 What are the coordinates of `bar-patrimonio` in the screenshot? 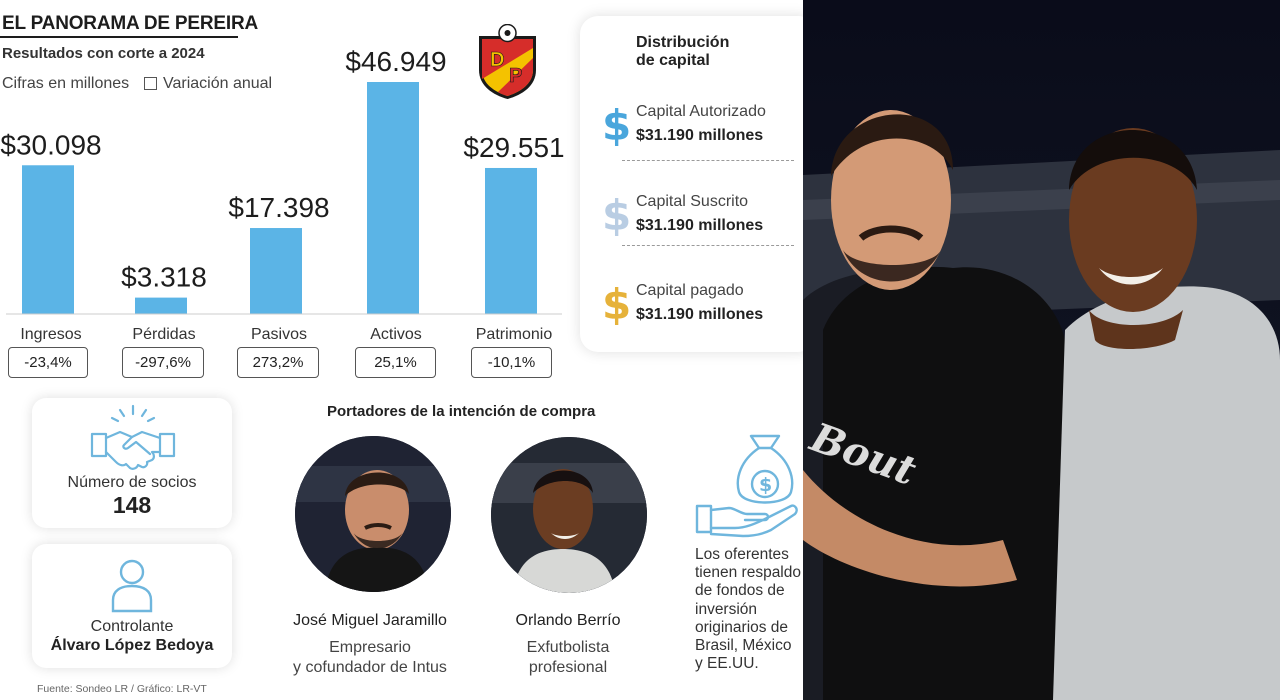 It's located at (511, 240).